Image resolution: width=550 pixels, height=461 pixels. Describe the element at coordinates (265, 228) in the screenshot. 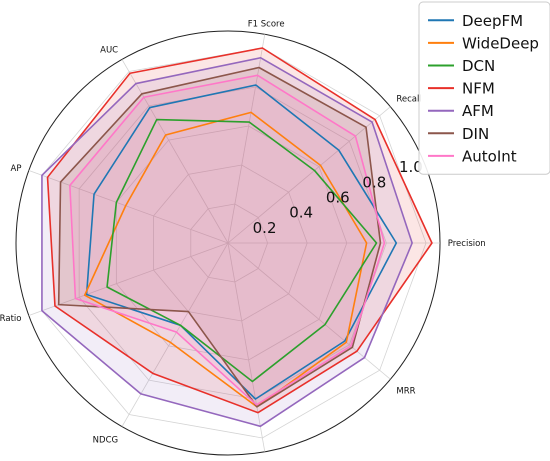

I see `radial-tick-label: 0.2` at that location.